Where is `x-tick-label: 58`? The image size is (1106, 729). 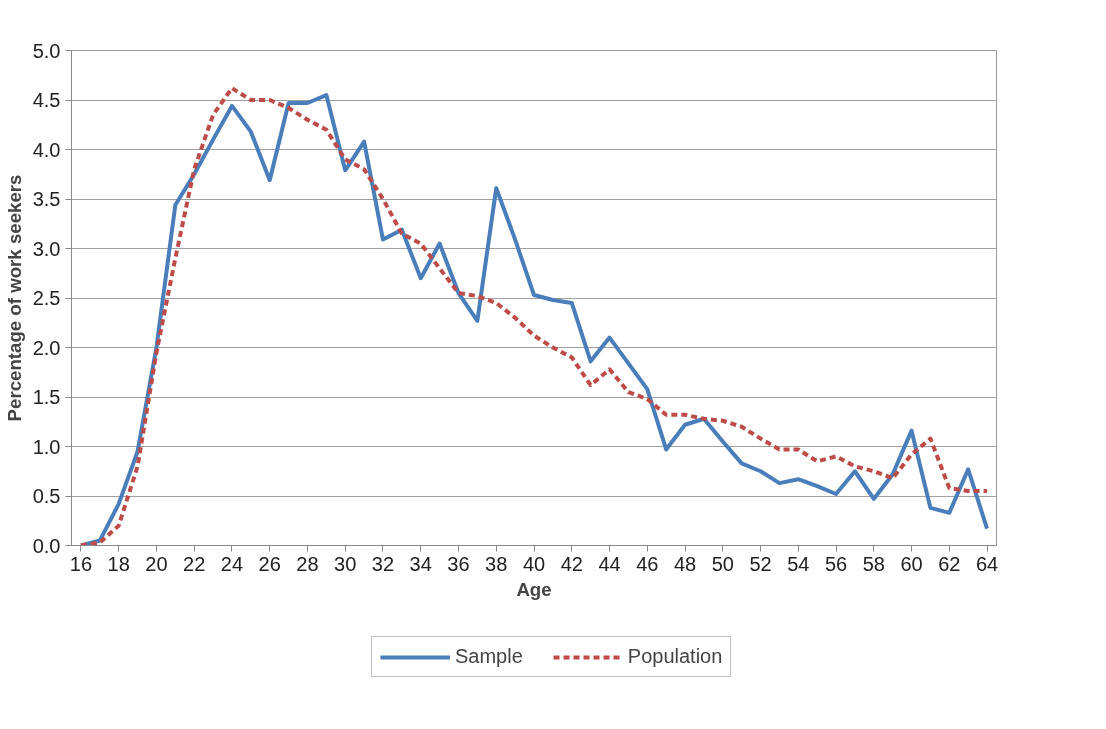 x-tick-label: 58 is located at coordinates (873, 563).